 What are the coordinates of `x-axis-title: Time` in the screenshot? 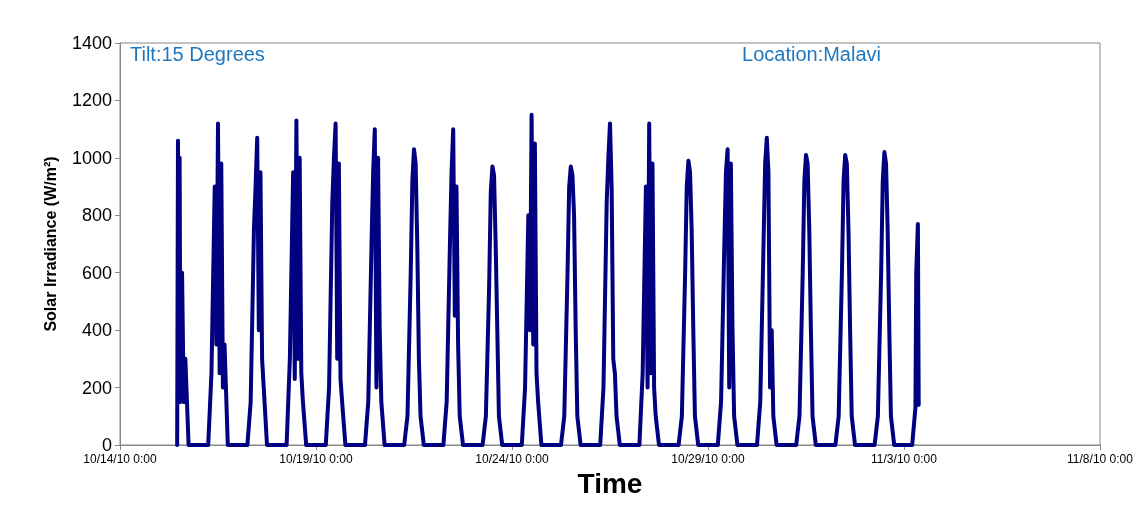 It's located at (610, 484).